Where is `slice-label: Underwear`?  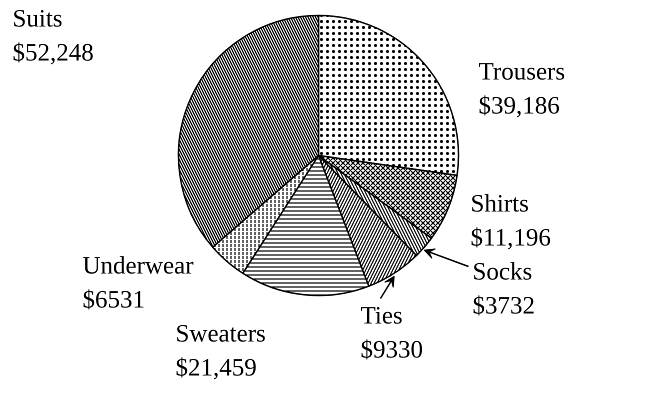
slice-label: Underwear is located at coordinates (138, 266).